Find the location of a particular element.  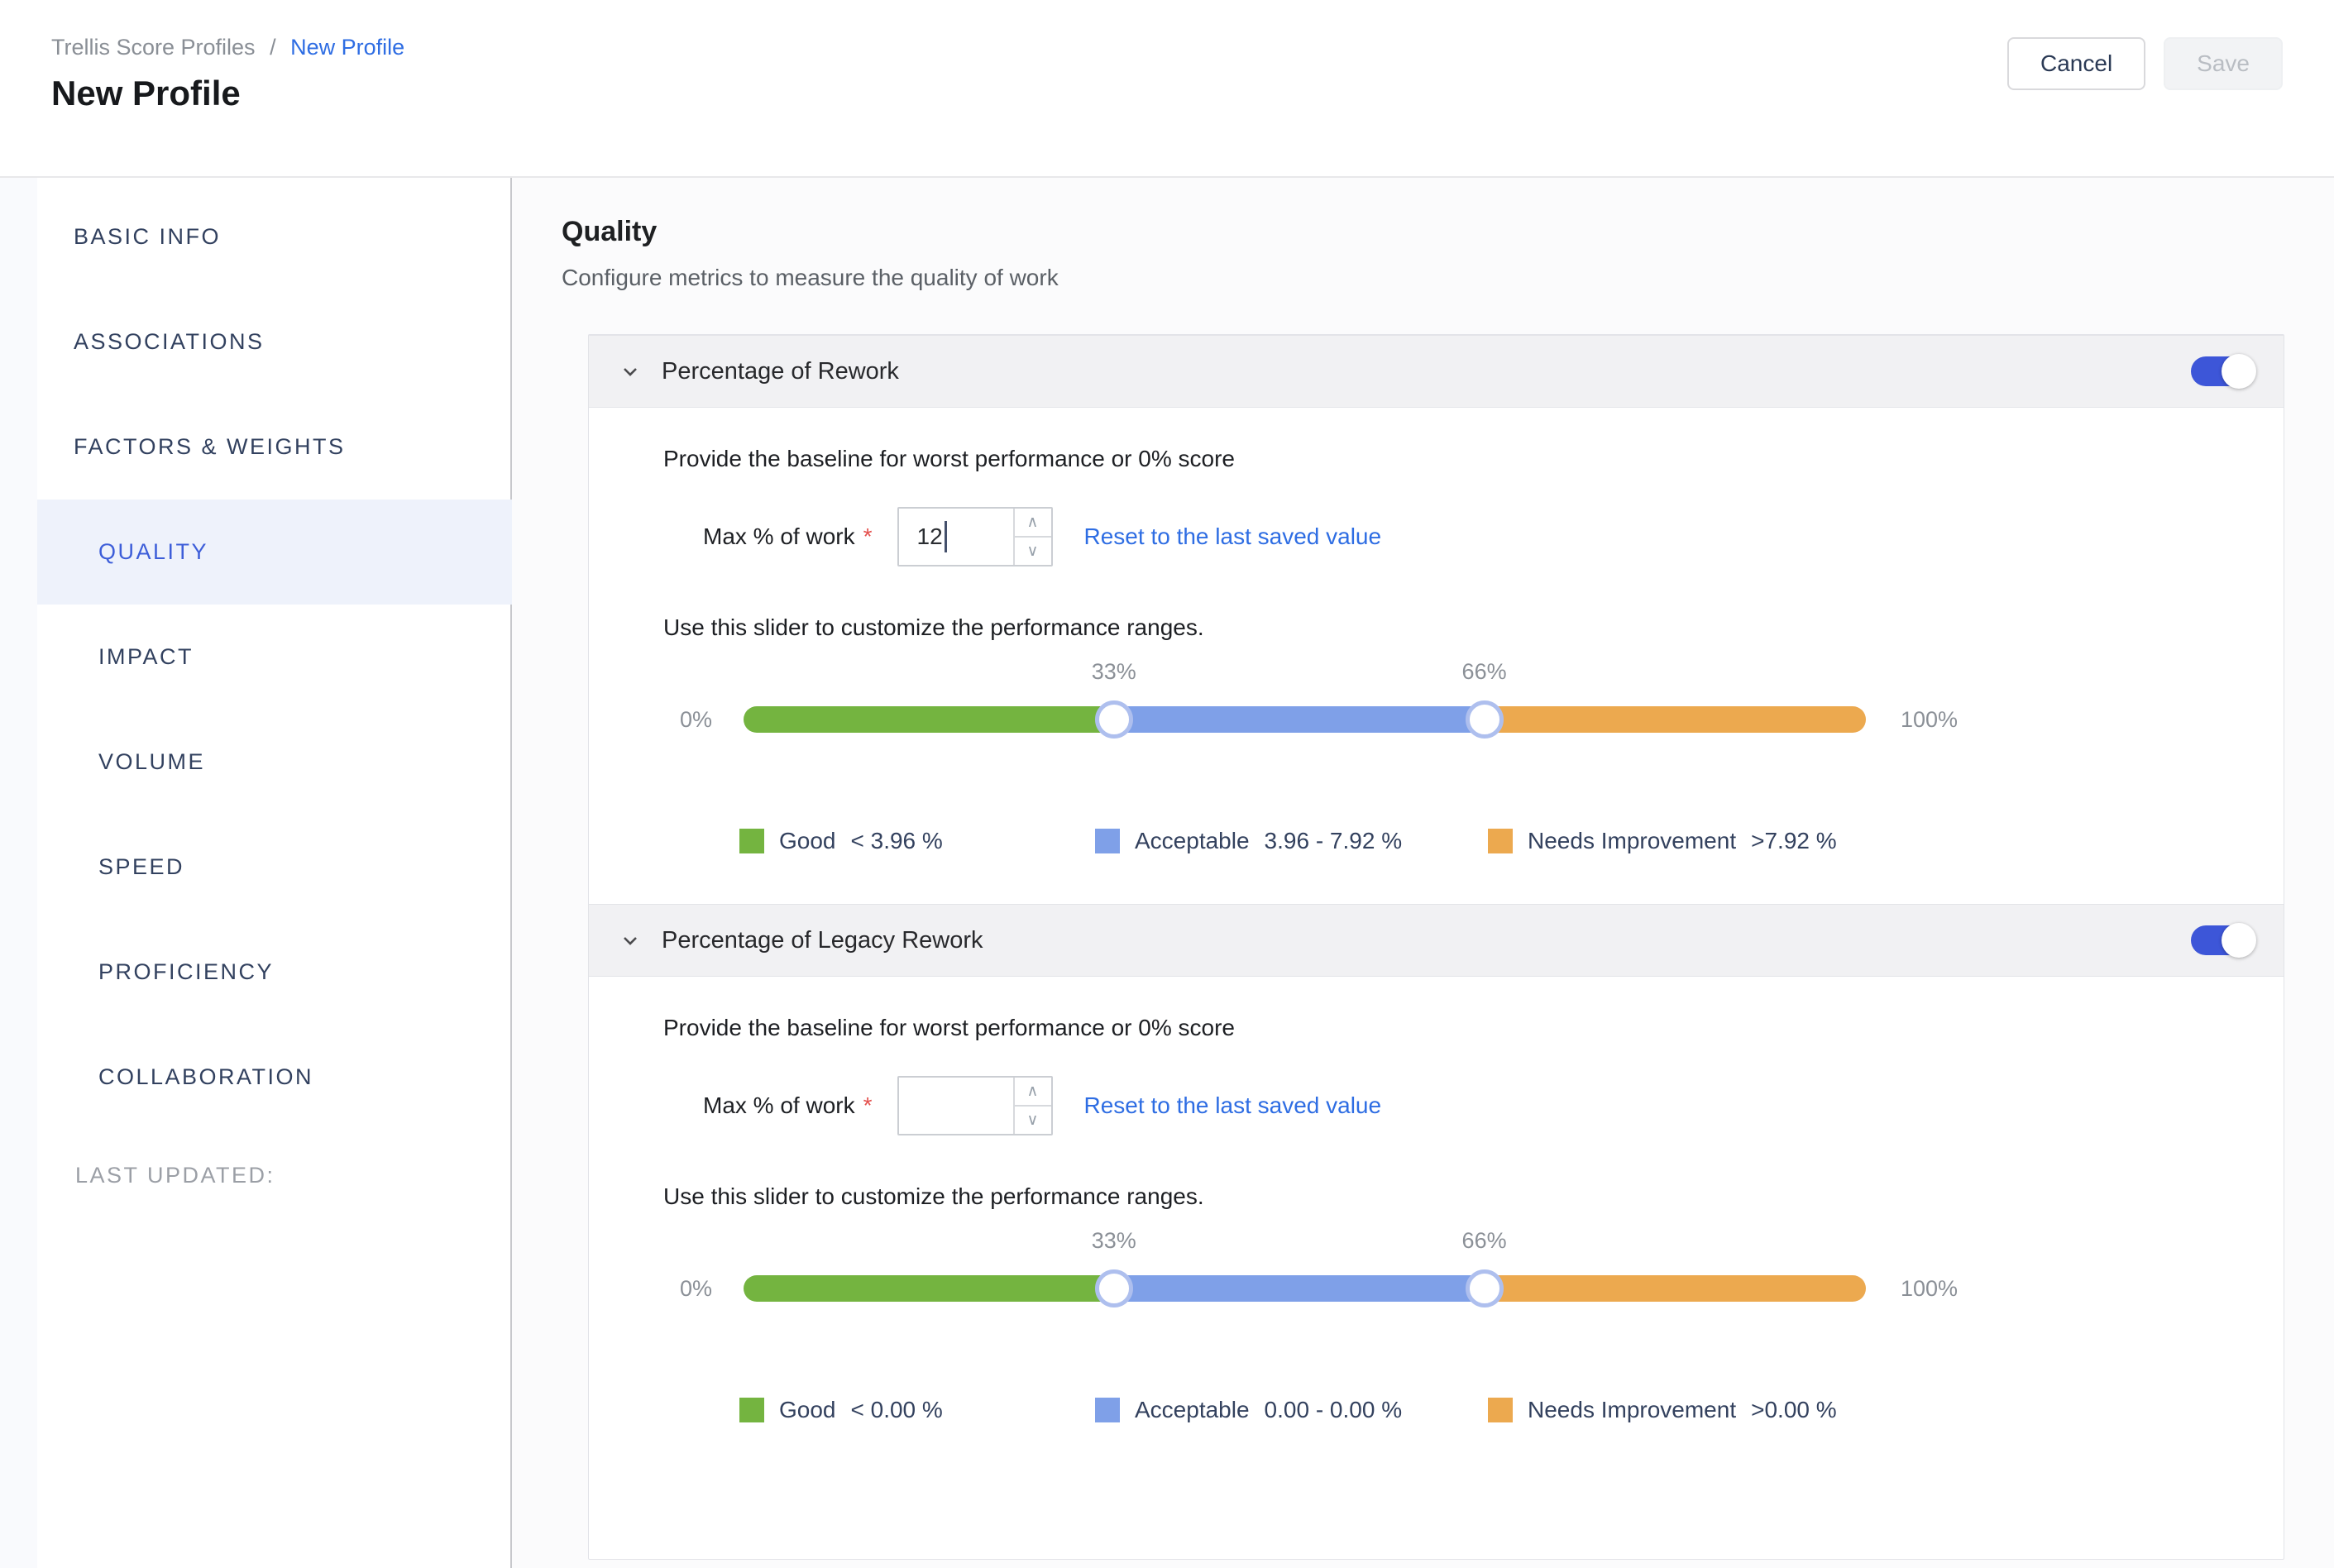

section-header-percentage-of-legacy-rework: Percentage of Legacy Rework is located at coordinates (1436, 940).